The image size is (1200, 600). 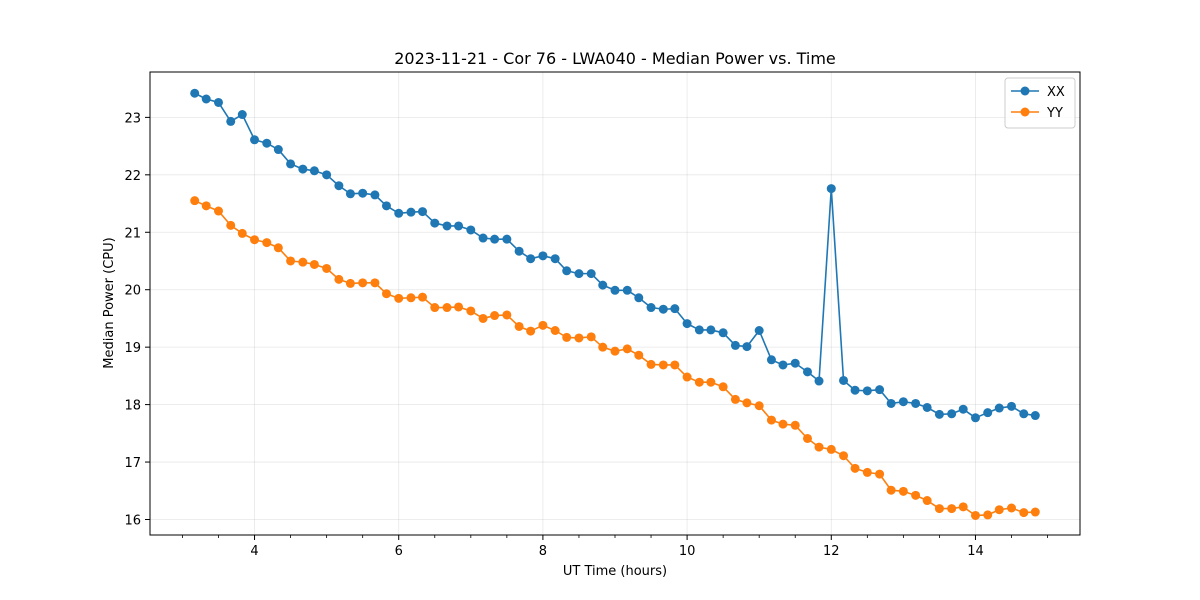 What do you see at coordinates (687, 551) in the screenshot?
I see `x-tick-label: 10` at bounding box center [687, 551].